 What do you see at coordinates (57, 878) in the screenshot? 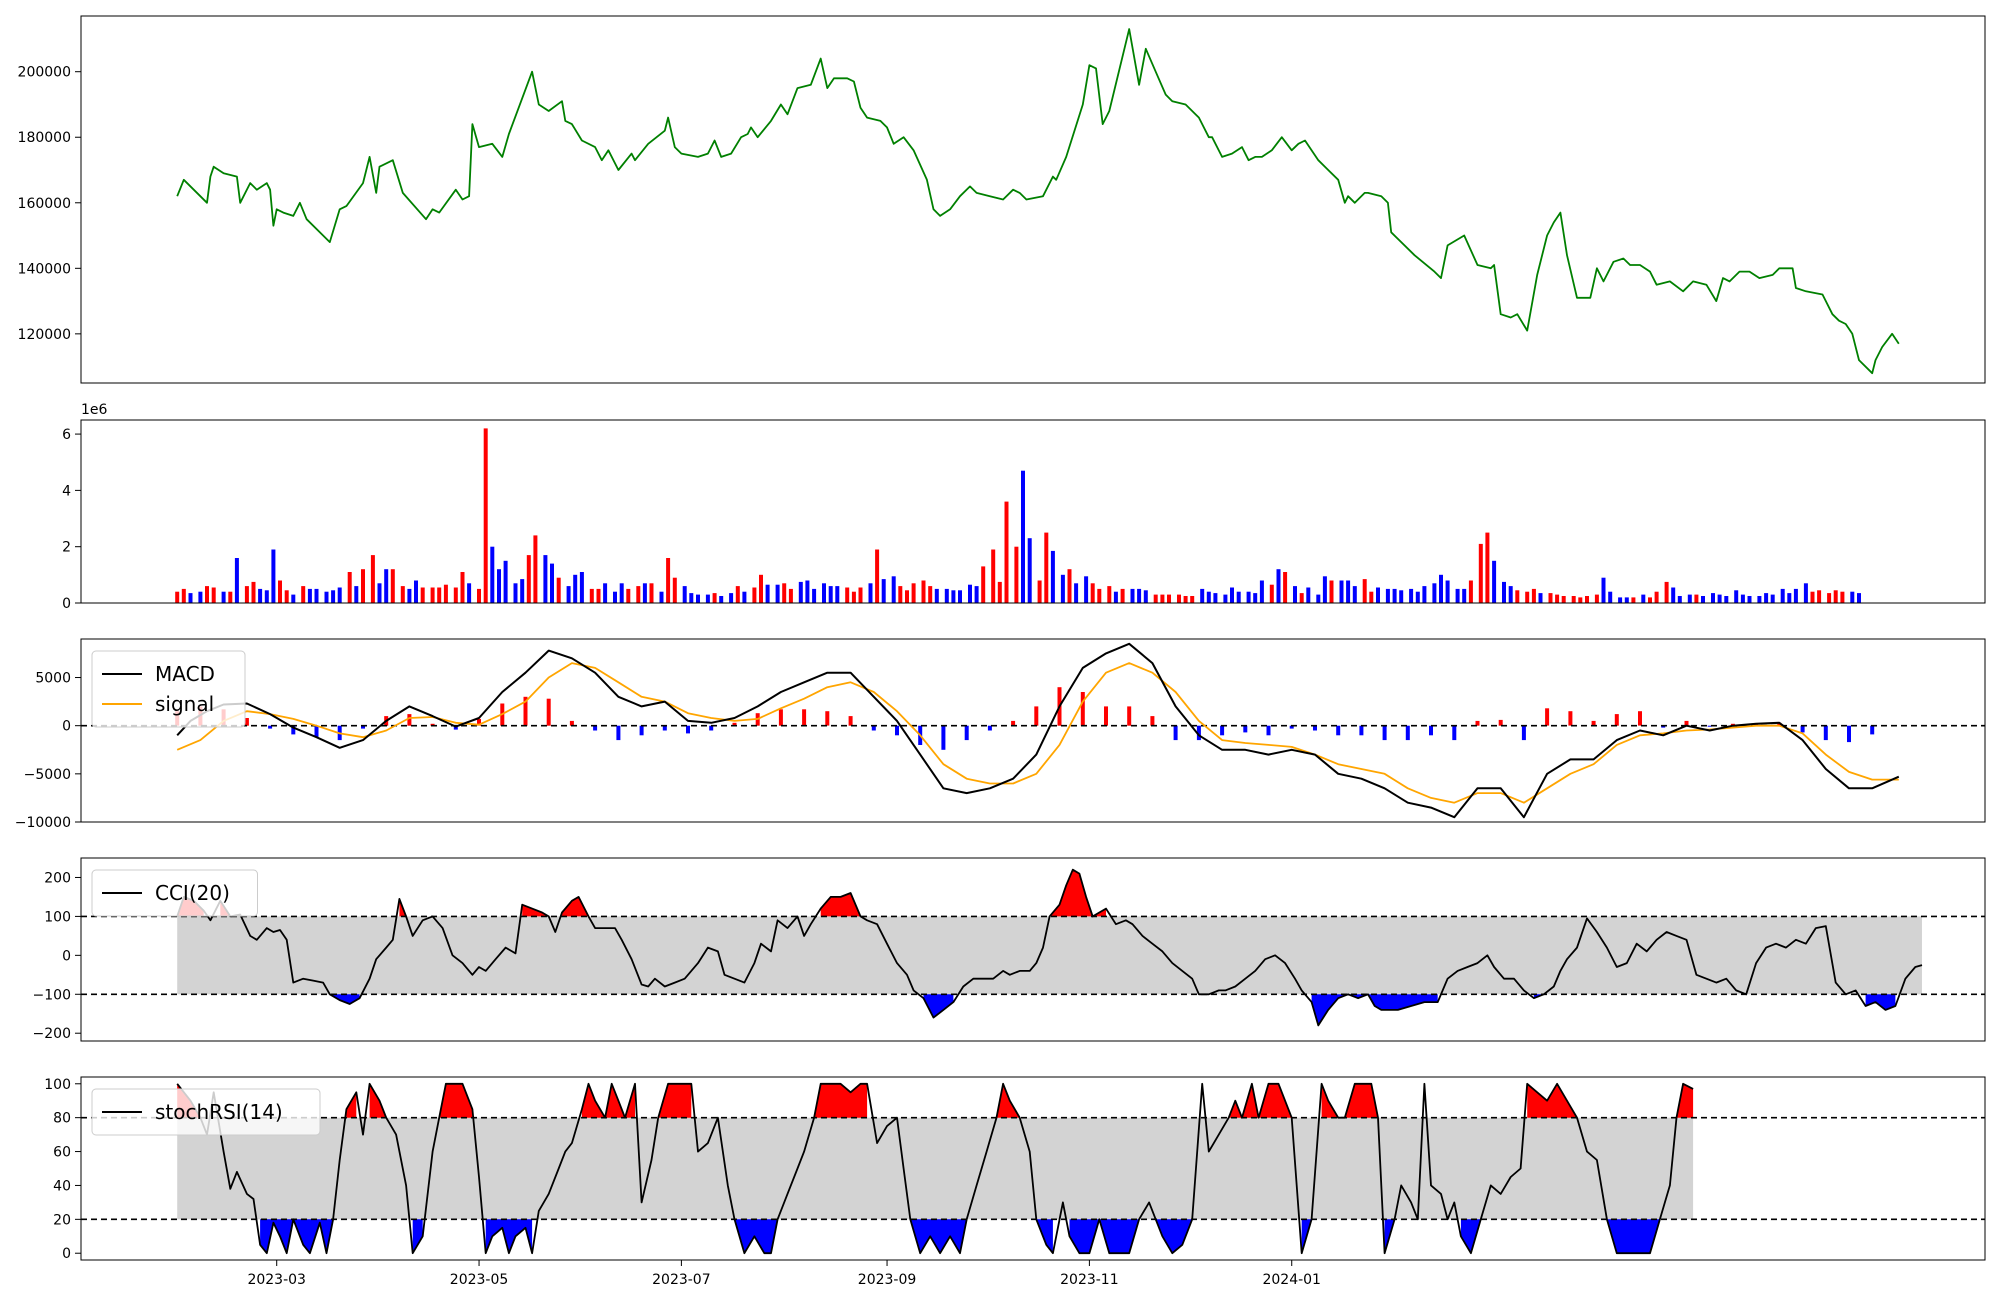
I see `cci-ytick-label: 200` at bounding box center [57, 878].